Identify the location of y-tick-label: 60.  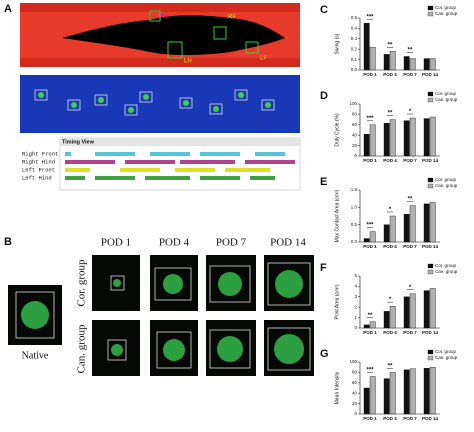
(355, 124).